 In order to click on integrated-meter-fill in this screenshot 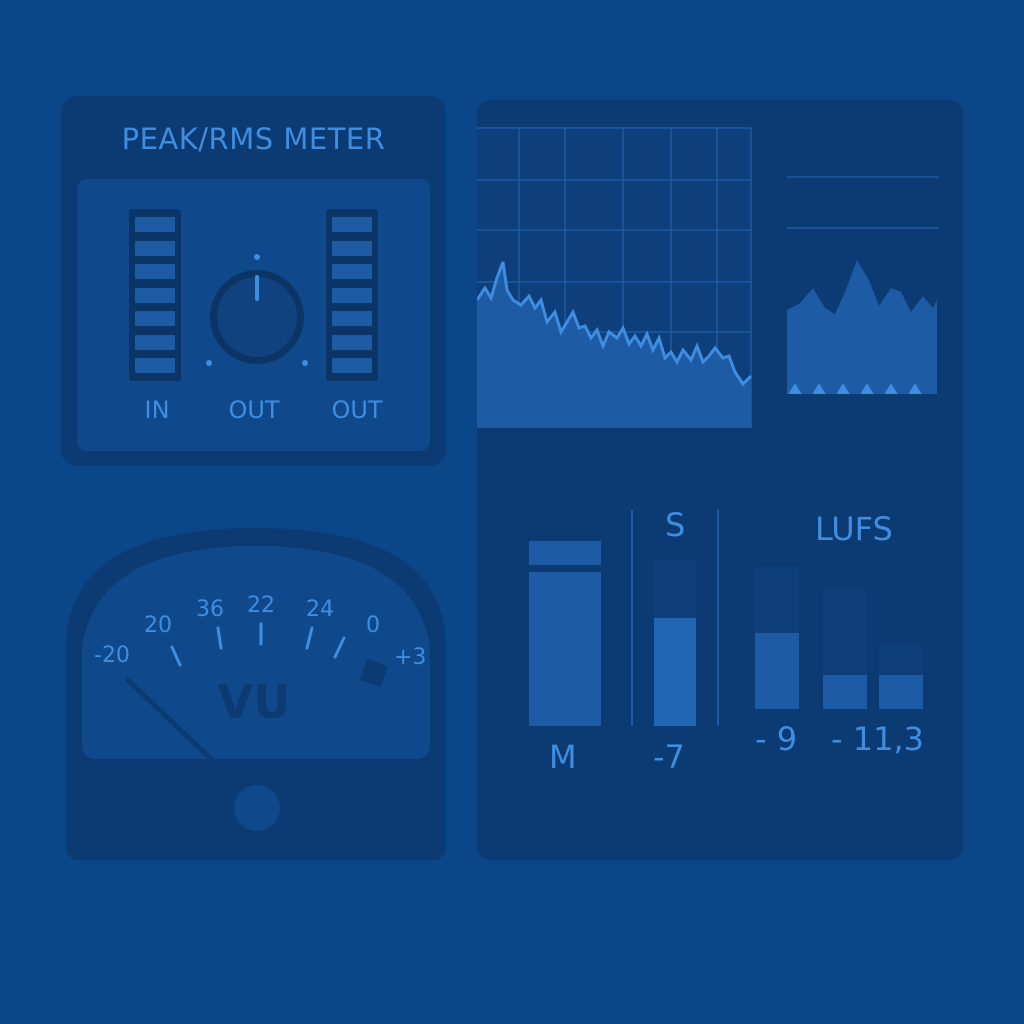, I will do `click(777, 671)`.